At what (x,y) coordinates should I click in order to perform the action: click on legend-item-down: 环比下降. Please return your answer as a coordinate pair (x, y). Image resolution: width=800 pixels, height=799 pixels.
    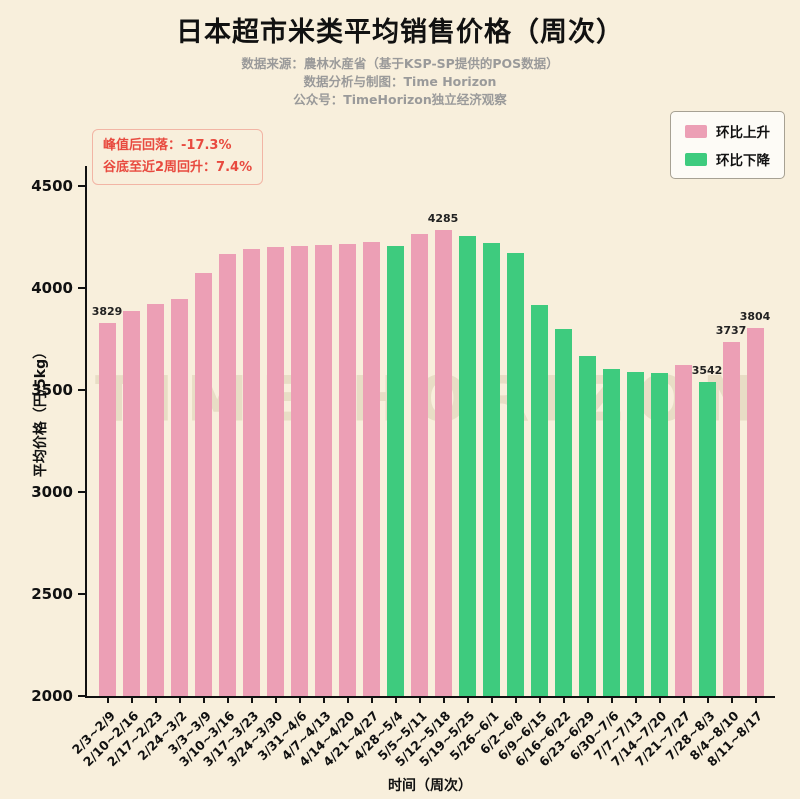
    Looking at the image, I should click on (727, 159).